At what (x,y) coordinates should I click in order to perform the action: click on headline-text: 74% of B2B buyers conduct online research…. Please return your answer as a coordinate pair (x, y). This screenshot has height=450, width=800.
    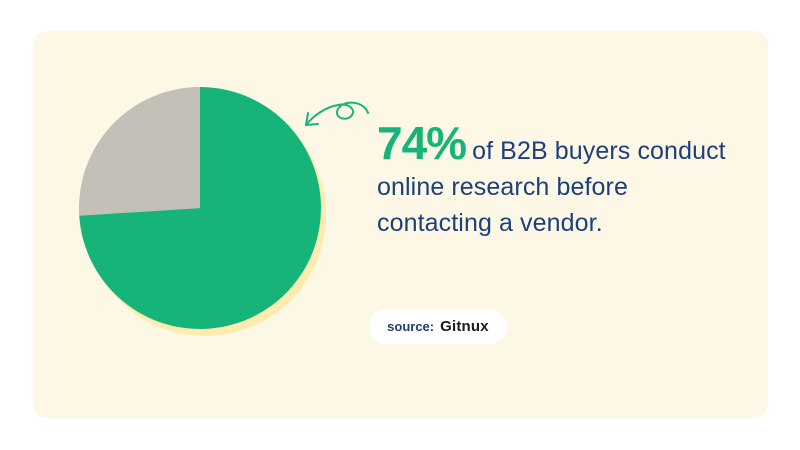
    Looking at the image, I should click on (557, 180).